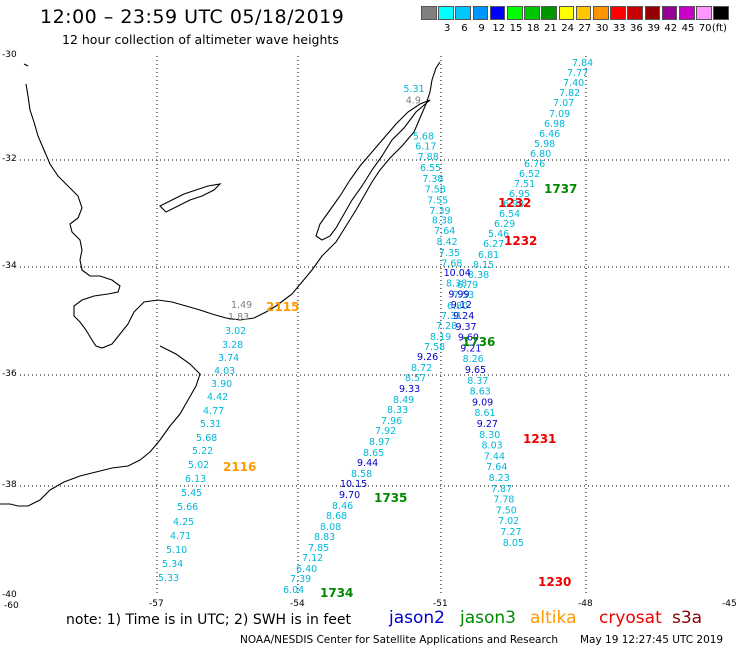  Describe the element at coordinates (554, 124) in the screenshot. I see `wave-height-value: 6.98` at that location.